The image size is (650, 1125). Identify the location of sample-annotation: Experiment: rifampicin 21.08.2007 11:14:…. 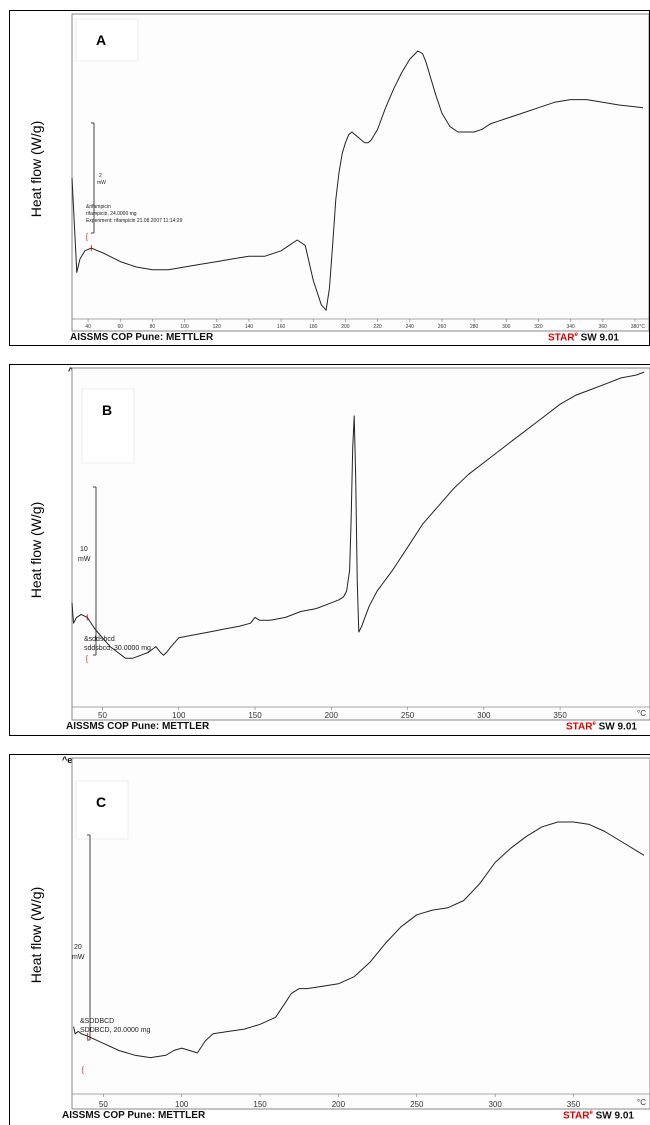
(134, 221).